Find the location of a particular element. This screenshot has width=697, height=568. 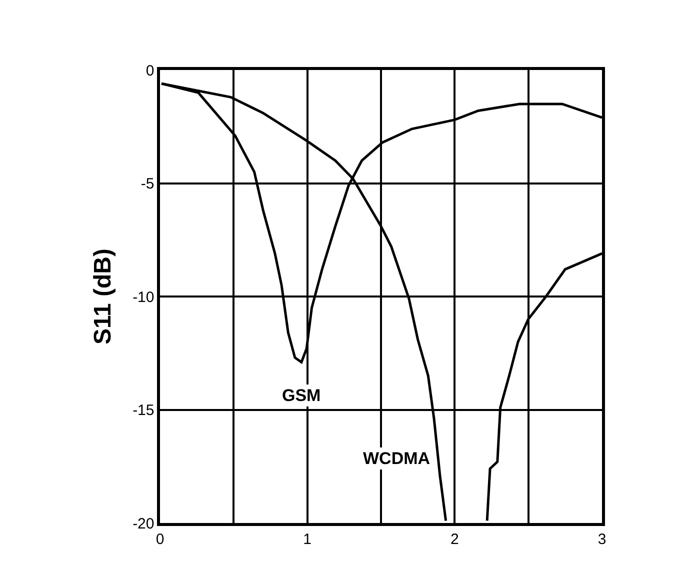

x-tick-label: 3 is located at coordinates (602, 539).